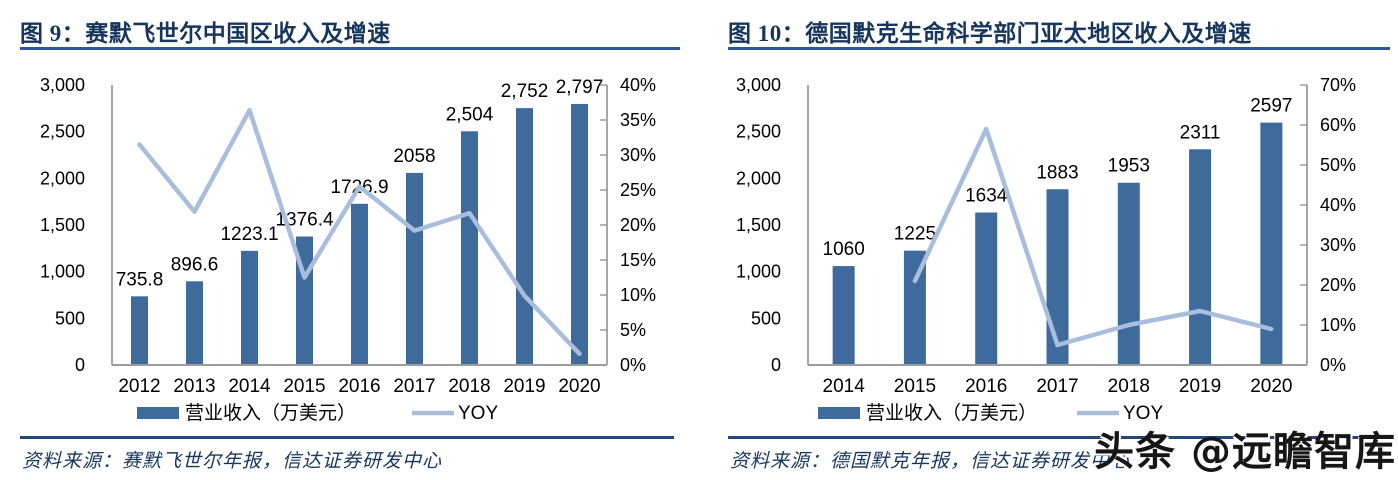 Image resolution: width=1398 pixels, height=480 pixels. What do you see at coordinates (638, 120) in the screenshot?
I see `right-axis-tick-label: 35%` at bounding box center [638, 120].